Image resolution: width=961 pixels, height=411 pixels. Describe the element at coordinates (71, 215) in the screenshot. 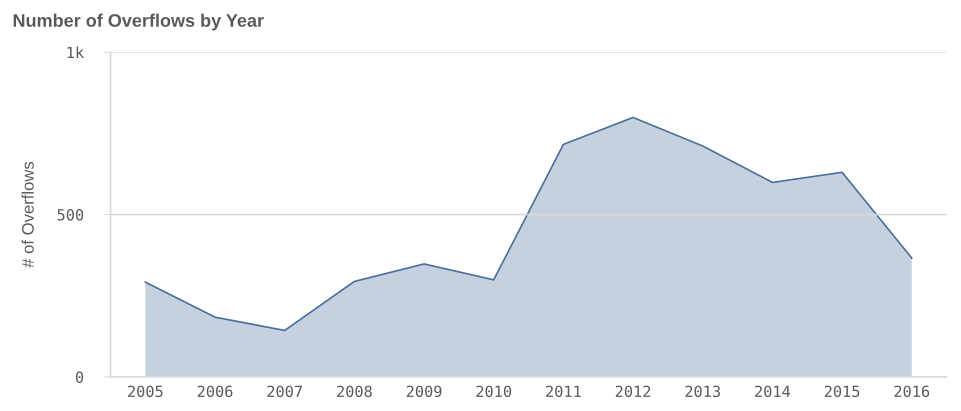

I see `y-tick-label: 500` at that location.